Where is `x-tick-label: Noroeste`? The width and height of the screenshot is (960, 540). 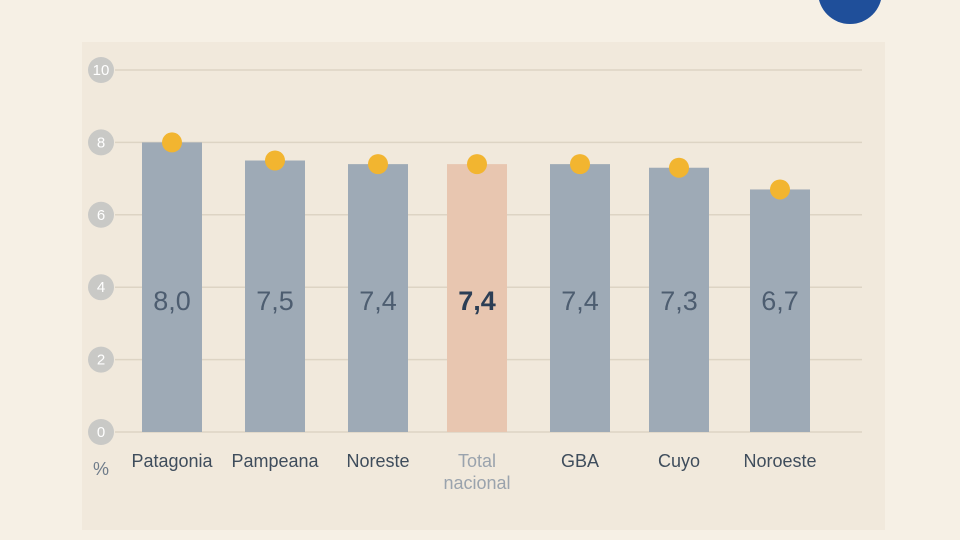
x-tick-label: Noroeste is located at coordinates (780, 461).